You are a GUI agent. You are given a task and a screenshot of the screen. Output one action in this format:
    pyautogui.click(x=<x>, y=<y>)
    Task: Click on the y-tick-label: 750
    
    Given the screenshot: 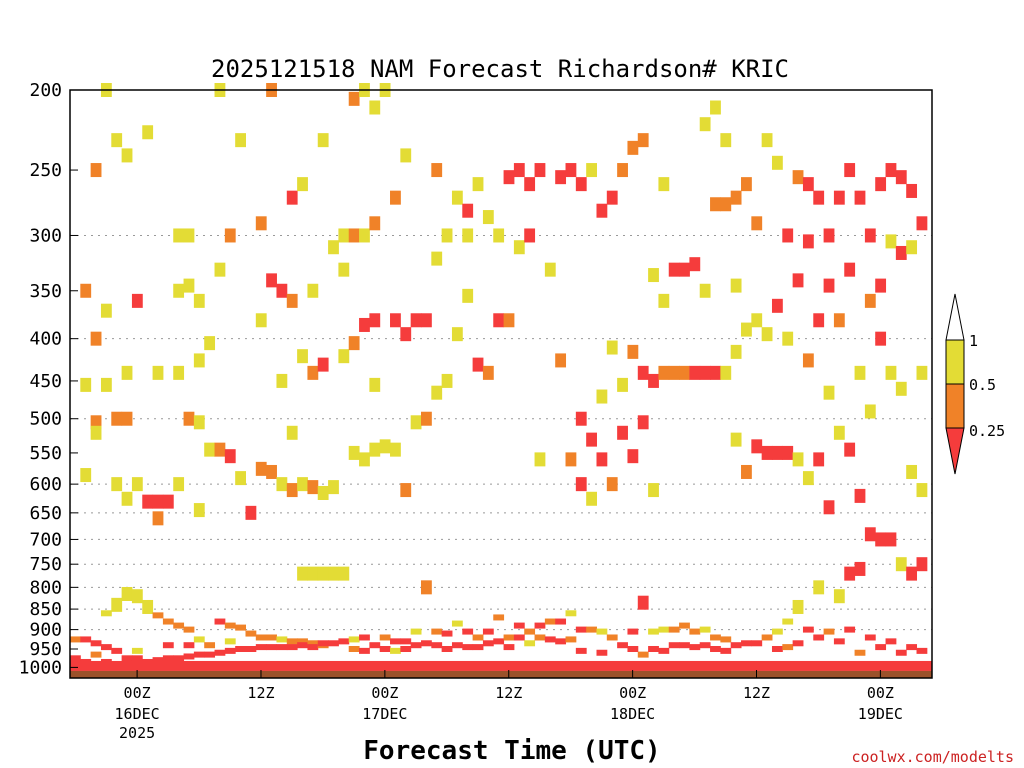 What is the action you would take?
    pyautogui.click(x=45, y=564)
    